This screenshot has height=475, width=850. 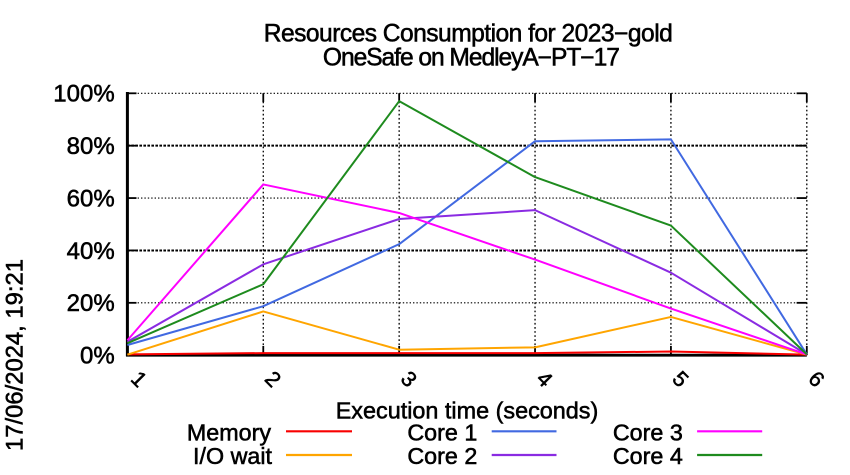 What do you see at coordinates (442, 456) in the screenshot?
I see `svg-text: Core 2` at bounding box center [442, 456].